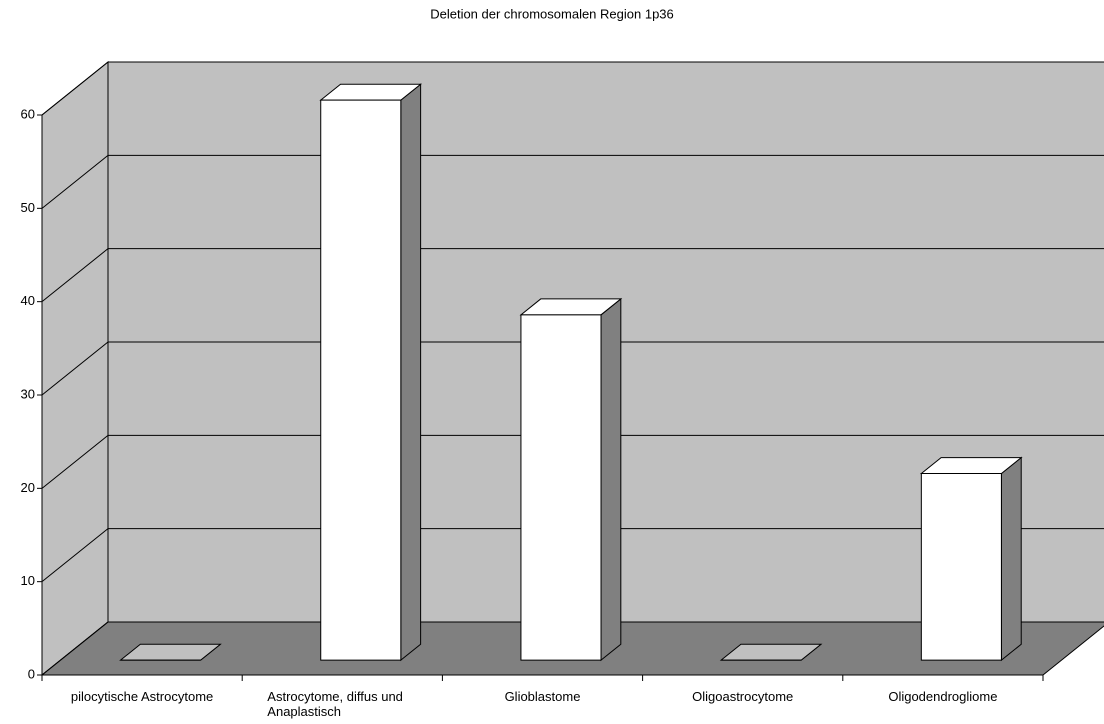 This screenshot has height=724, width=1104. I want to click on y-tick-label: 60, so click(28, 113).